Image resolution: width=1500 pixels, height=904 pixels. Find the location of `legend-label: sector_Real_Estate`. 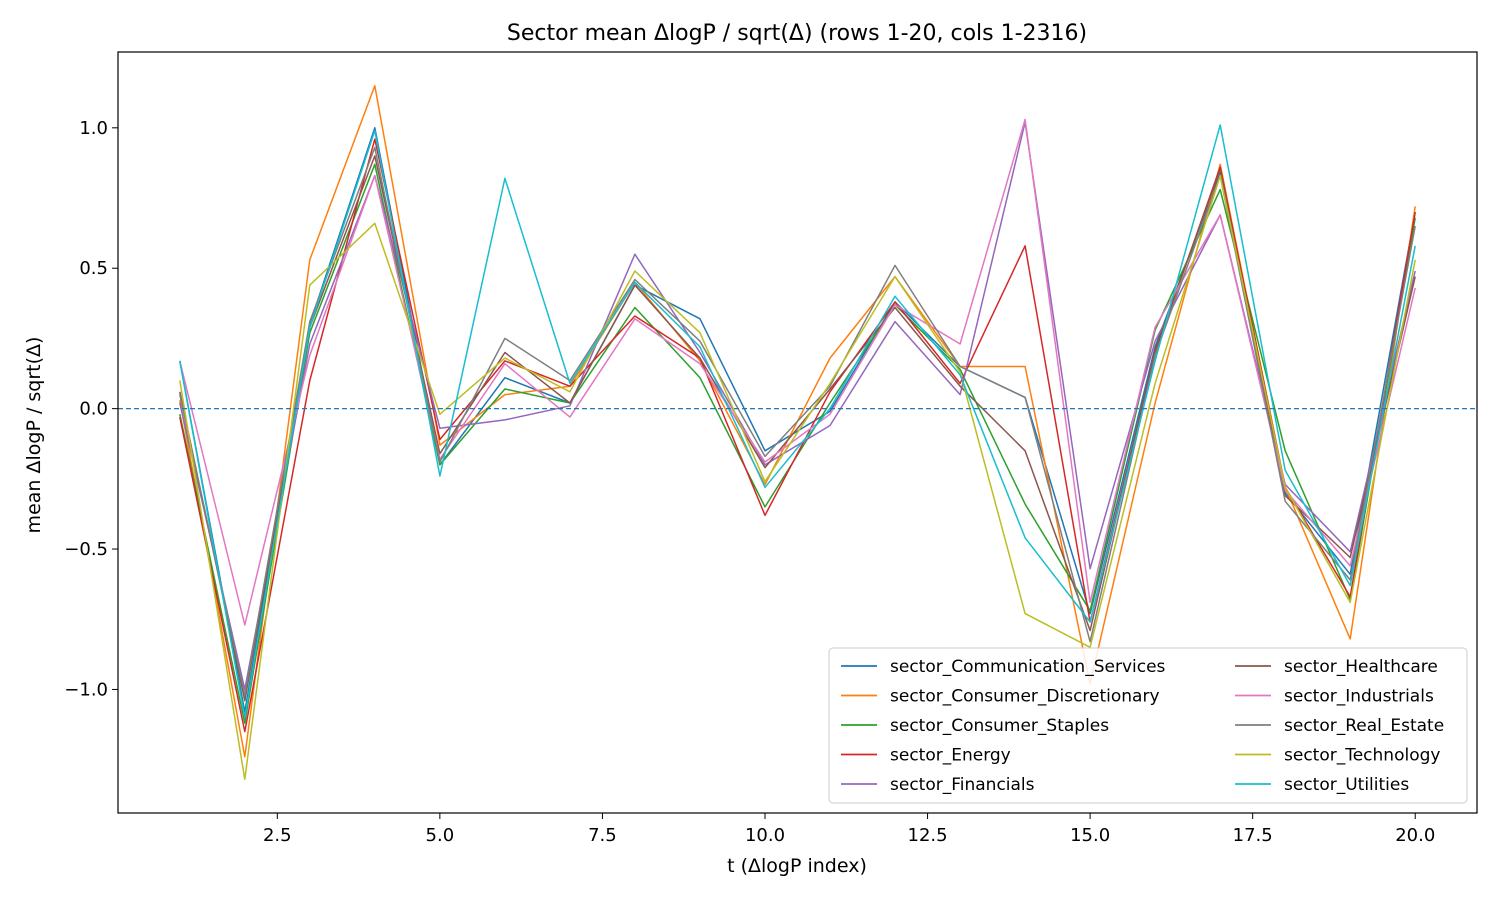

legend-label: sector_Real_Estate is located at coordinates (1364, 726).